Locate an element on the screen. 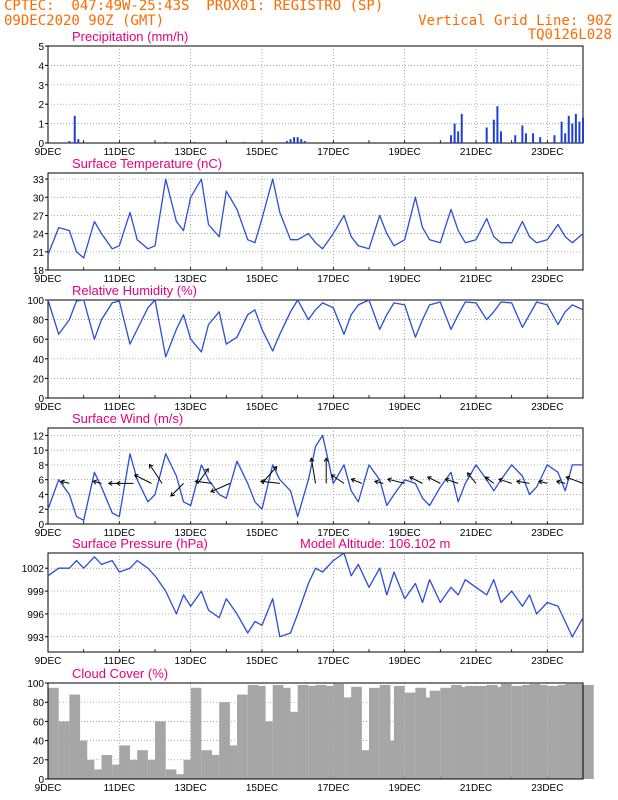  panel-cloud-x-tick-label: 21DEC is located at coordinates (476, 788).